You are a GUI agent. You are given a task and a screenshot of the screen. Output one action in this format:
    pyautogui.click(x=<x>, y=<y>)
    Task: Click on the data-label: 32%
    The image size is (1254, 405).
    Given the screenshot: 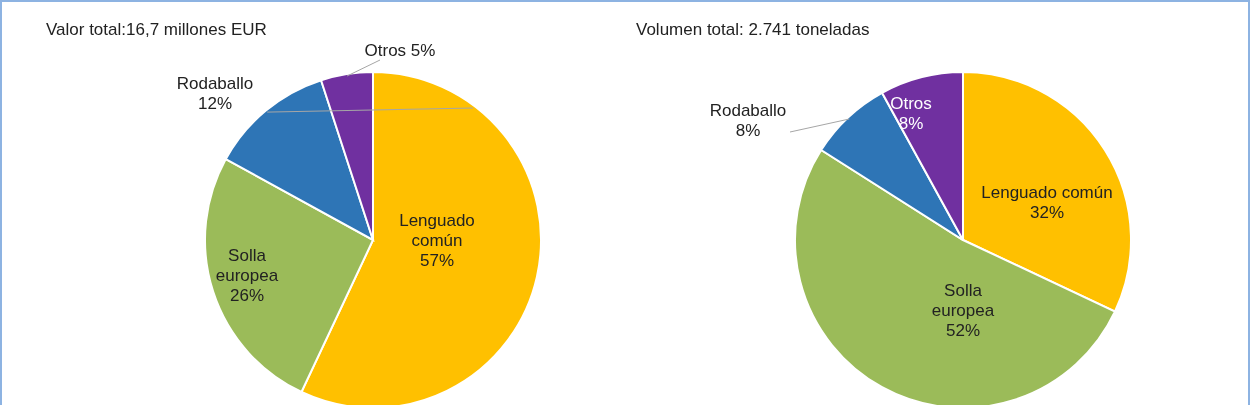 What is the action you would take?
    pyautogui.click(x=1047, y=212)
    